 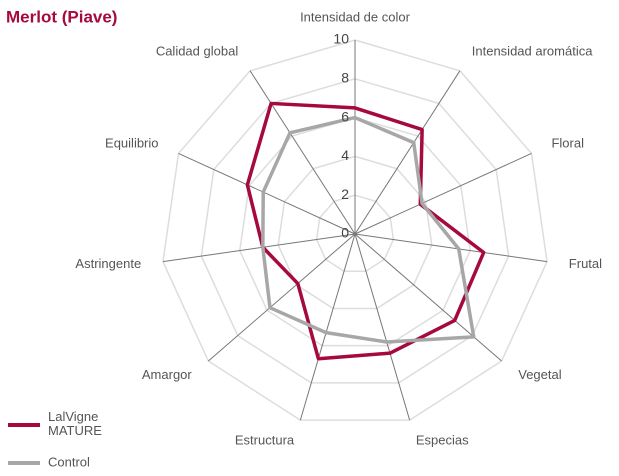 What do you see at coordinates (341, 39) in the screenshot?
I see `r-tick-label: 10` at bounding box center [341, 39].